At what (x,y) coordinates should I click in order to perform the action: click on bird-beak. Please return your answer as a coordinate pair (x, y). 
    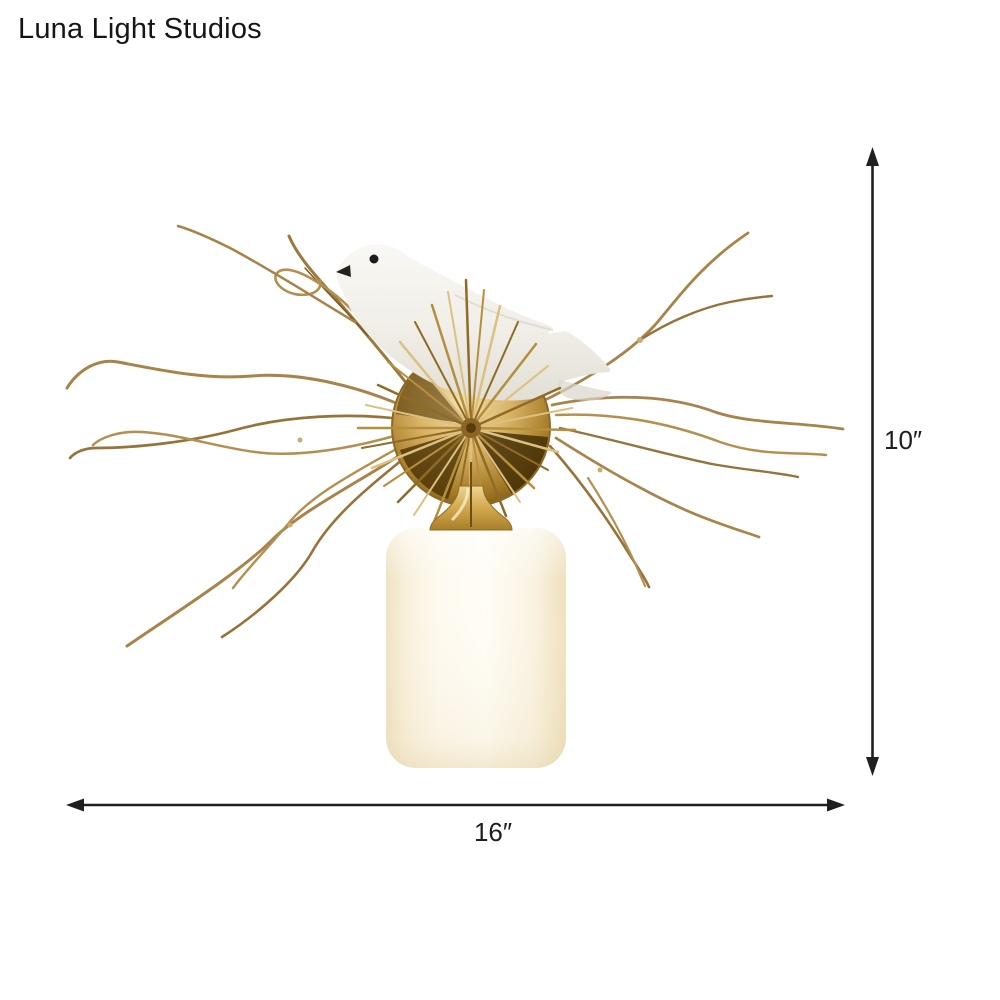
    Looking at the image, I should click on (343, 271).